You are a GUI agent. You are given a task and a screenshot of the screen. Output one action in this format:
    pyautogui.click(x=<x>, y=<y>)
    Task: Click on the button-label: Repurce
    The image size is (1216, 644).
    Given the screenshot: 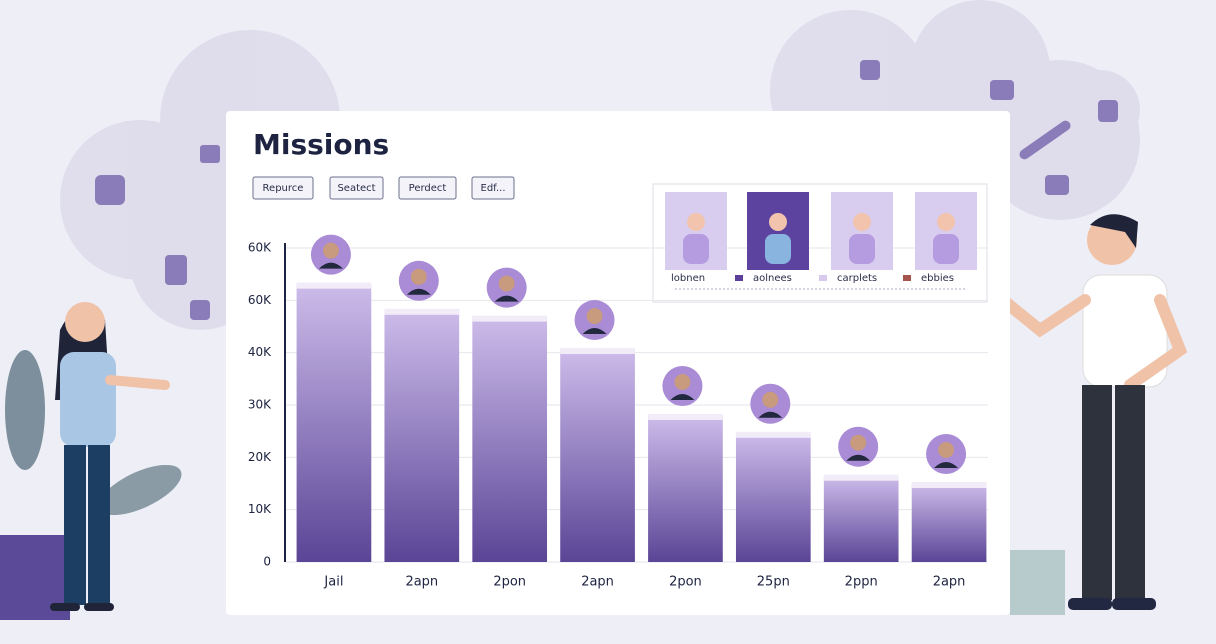 What is the action you would take?
    pyautogui.click(x=283, y=188)
    